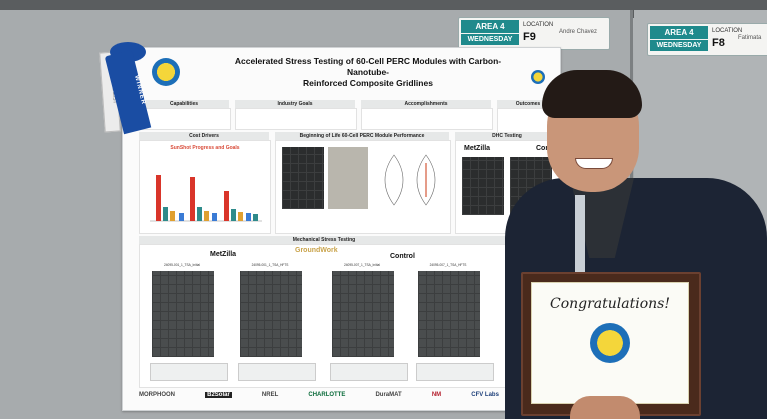 The height and width of the screenshot is (419, 767). Describe the element at coordinates (750, 38) in the screenshot. I see `presenter-name: Fatimata` at that location.